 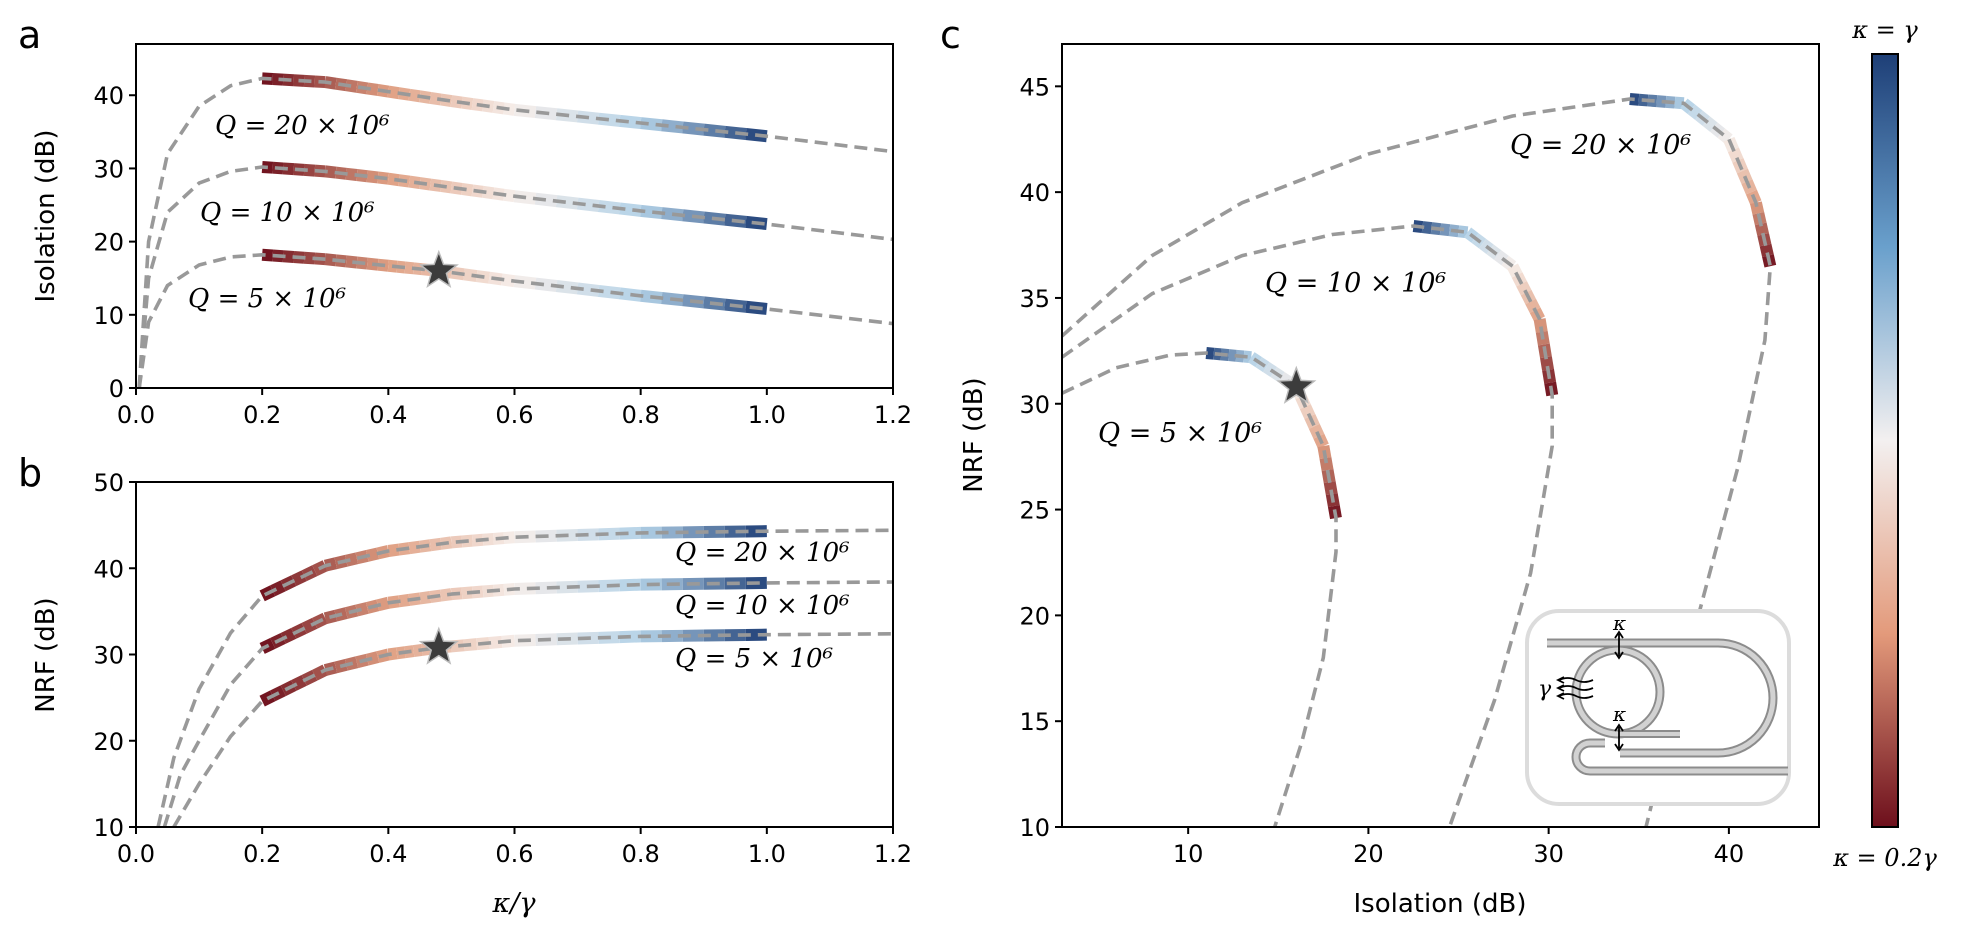 I want to click on series-label-c-q5: Q = 5 × 10⁶, so click(x=1180, y=433).